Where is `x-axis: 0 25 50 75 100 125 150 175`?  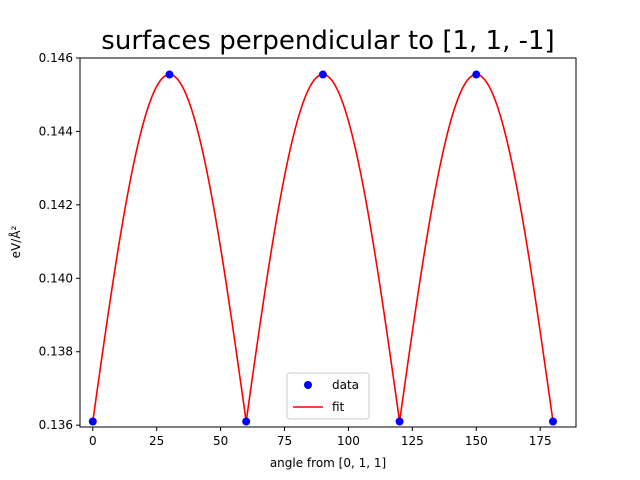 x-axis: 0 25 50 75 100 125 150 175 is located at coordinates (320, 437).